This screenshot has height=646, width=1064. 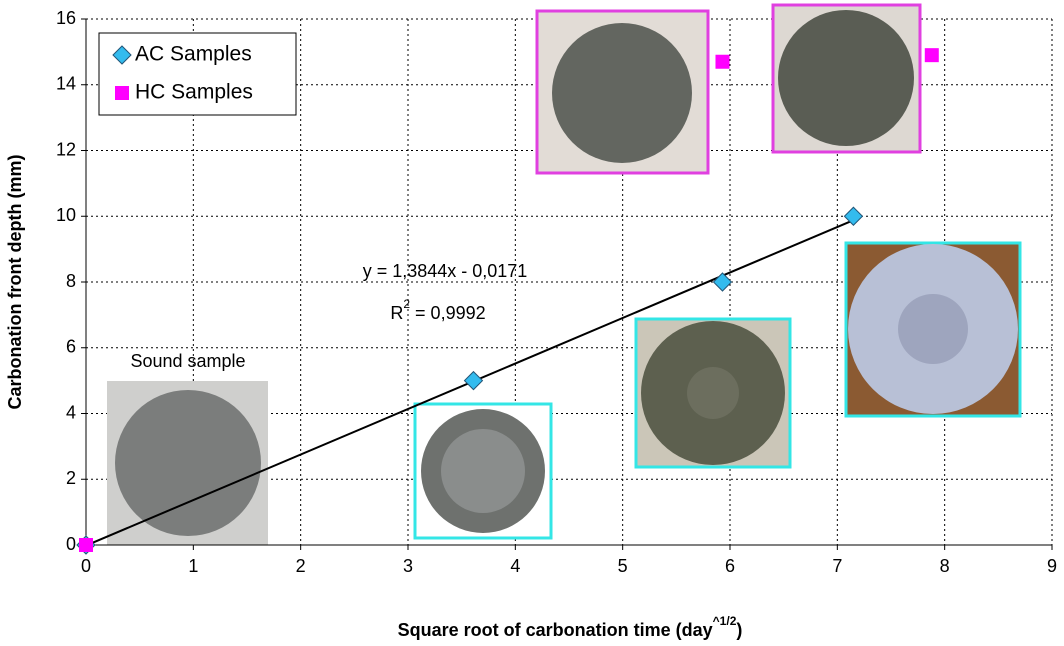 What do you see at coordinates (71, 478) in the screenshot?
I see `y-tick-label: 2` at bounding box center [71, 478].